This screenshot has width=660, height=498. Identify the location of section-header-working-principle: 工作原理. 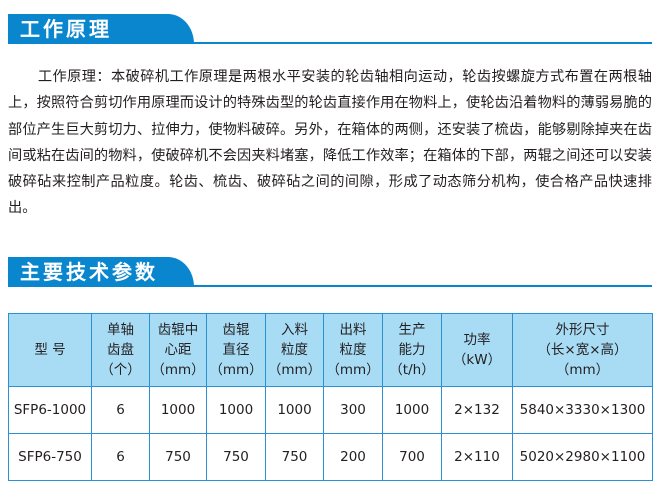
(330, 29).